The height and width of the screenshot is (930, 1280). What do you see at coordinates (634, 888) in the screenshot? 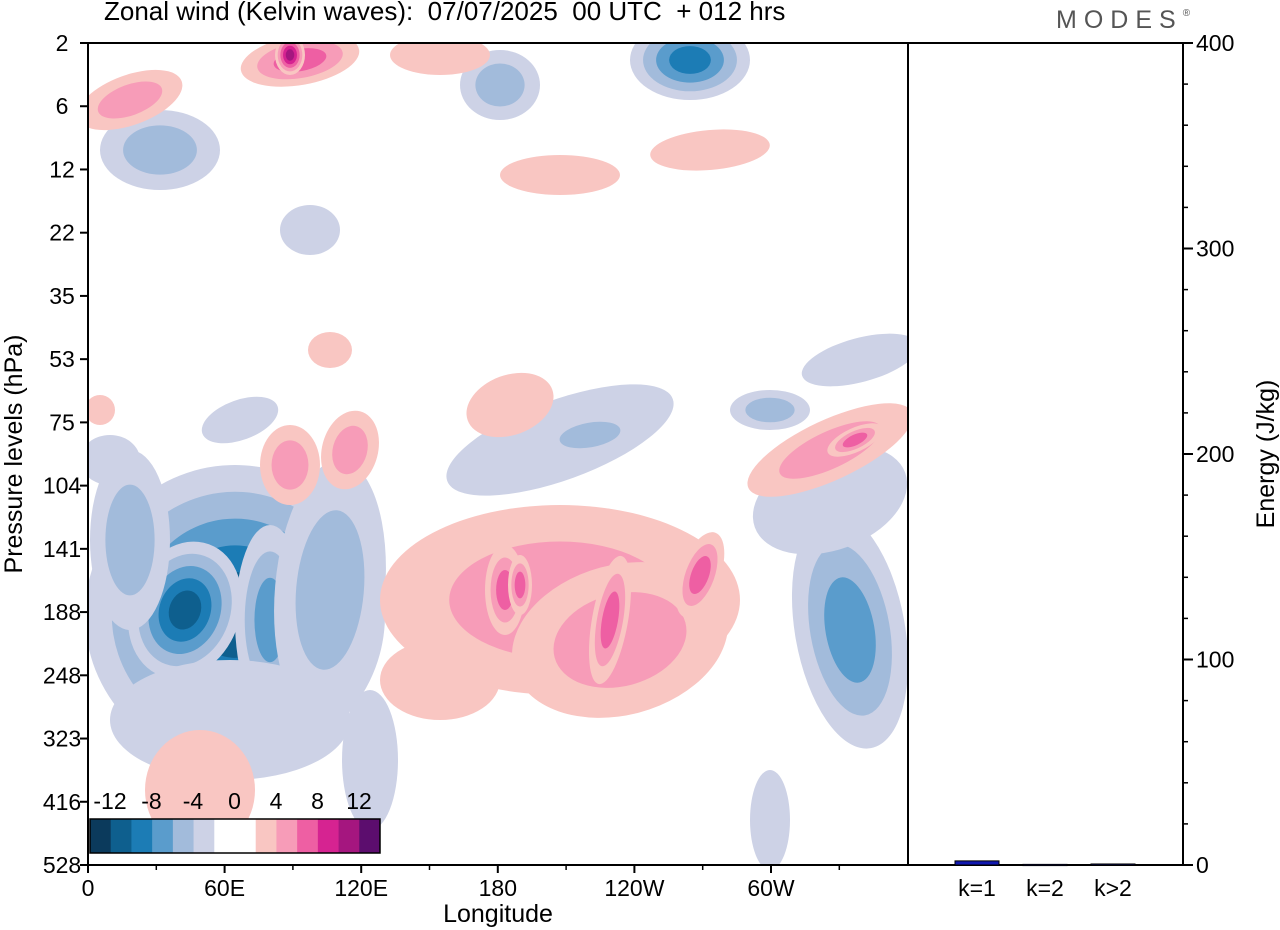
I see `x-tick-label: 120W` at bounding box center [634, 888].